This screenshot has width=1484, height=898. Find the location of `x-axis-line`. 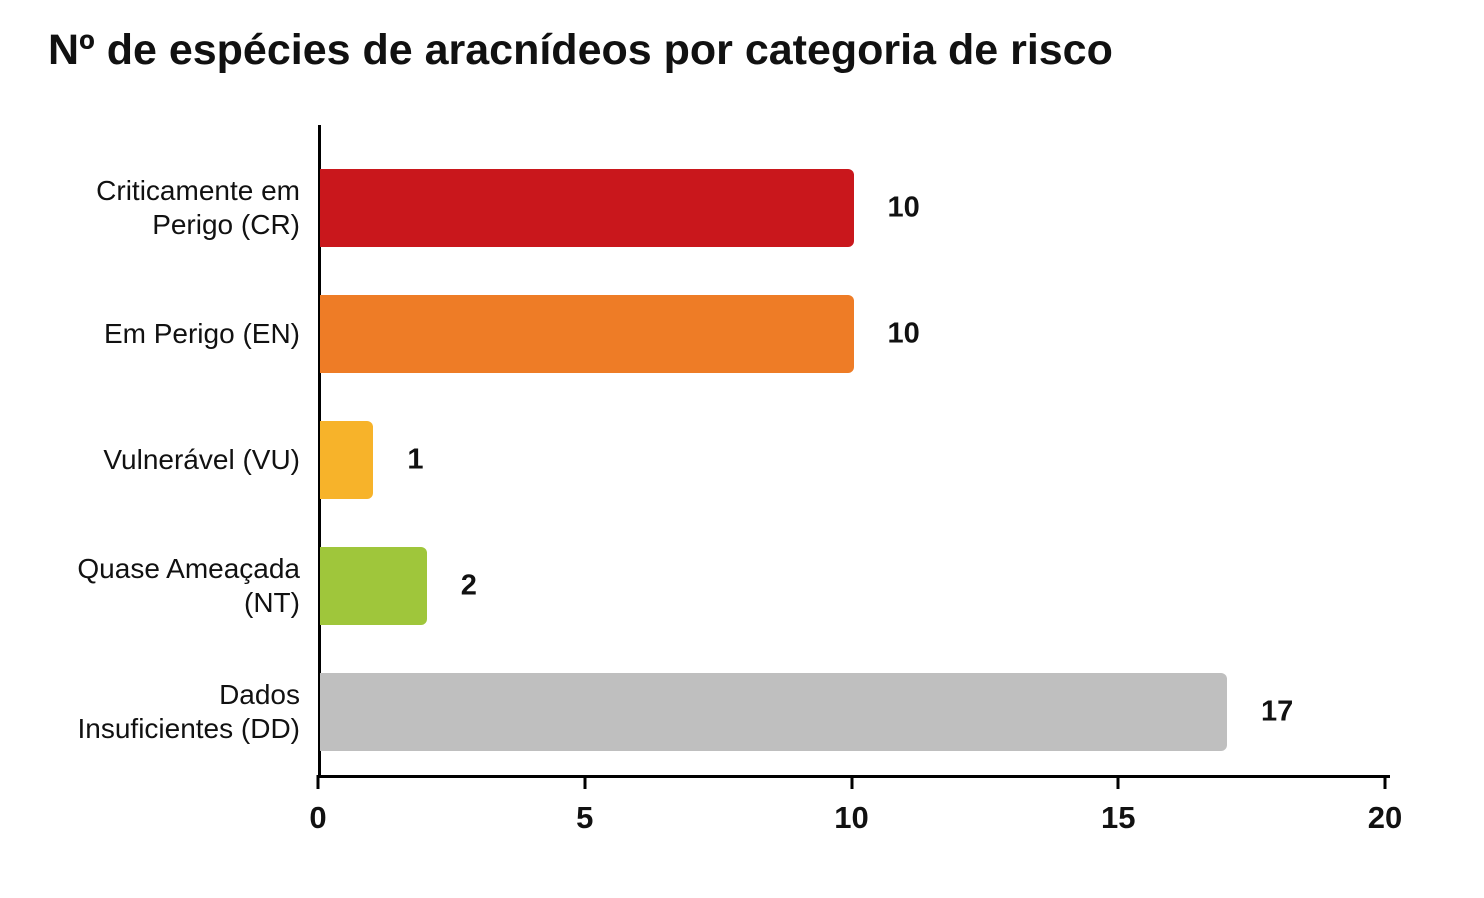

x-axis-line is located at coordinates (854, 776).